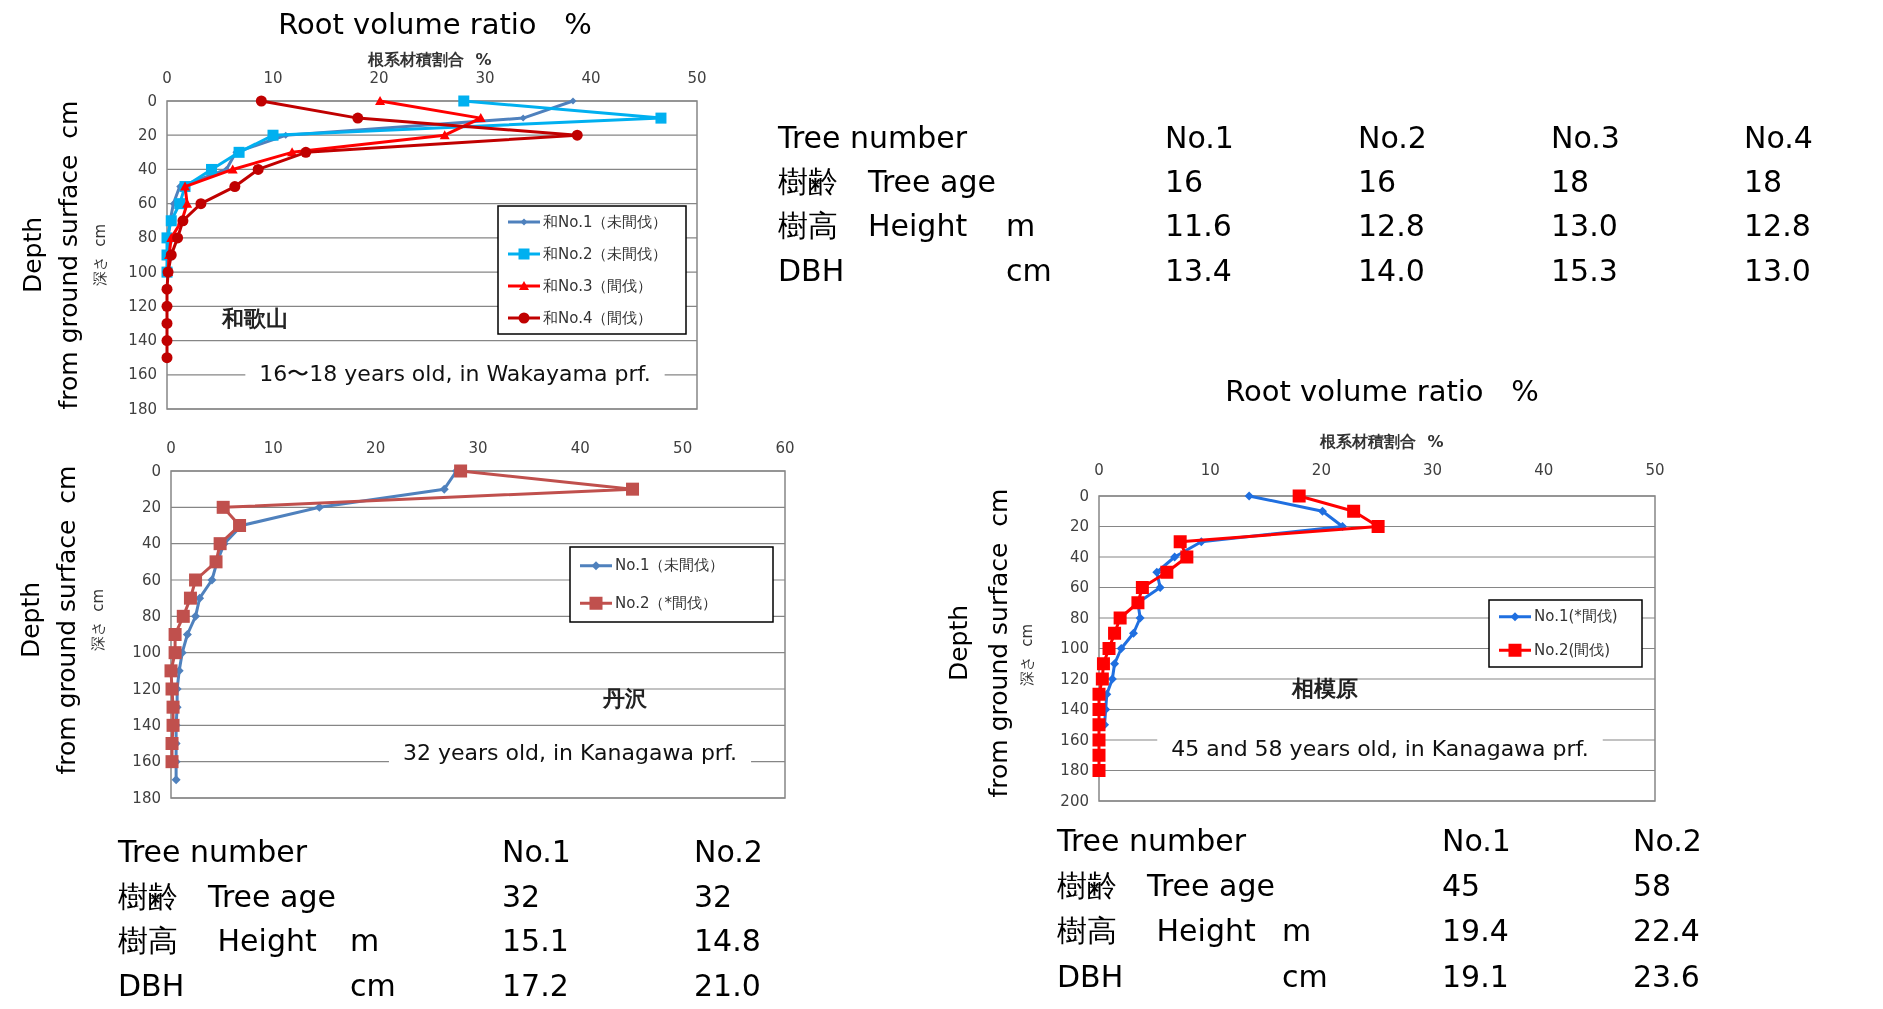  What do you see at coordinates (1381, 441) in the screenshot?
I see `x-axis-title: 根系材積割合 %` at bounding box center [1381, 441].